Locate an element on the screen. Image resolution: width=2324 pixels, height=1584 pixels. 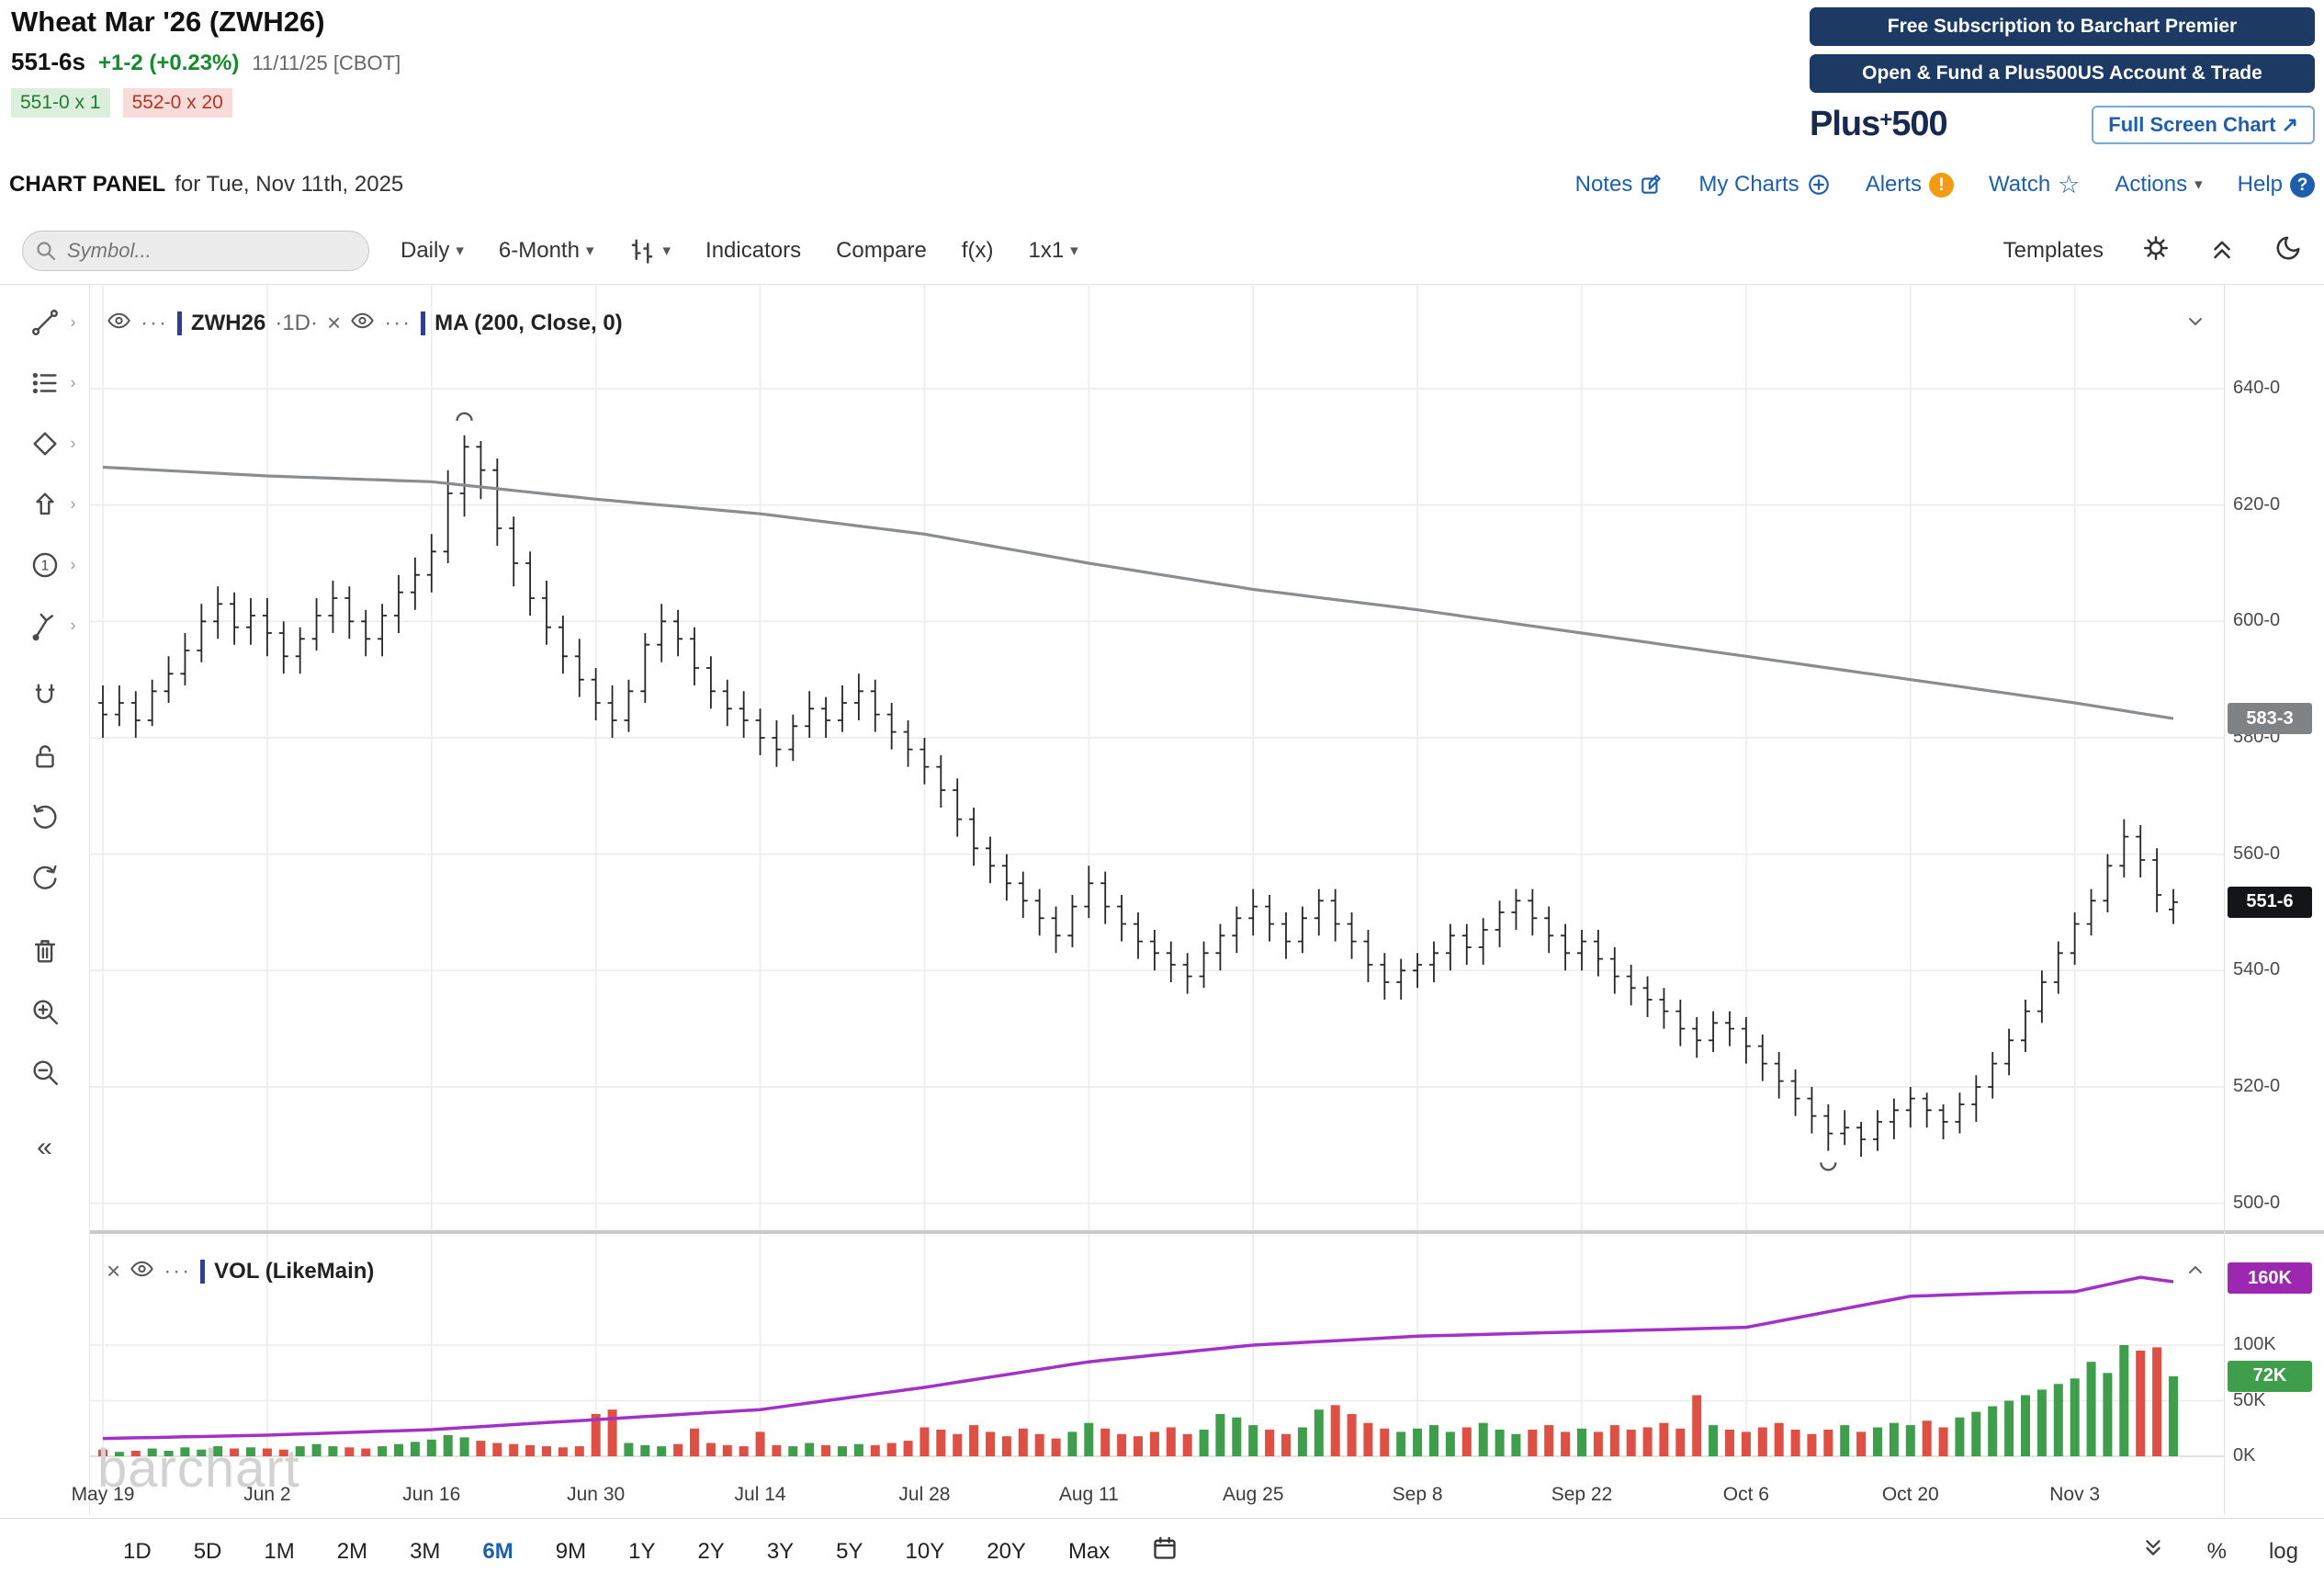
range-button: 1Y is located at coordinates (642, 1551).